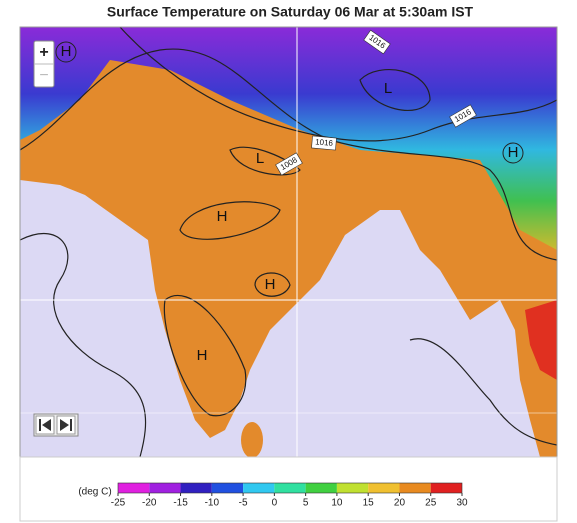 This screenshot has height=523, width=577. I want to click on colorbar-tick-label: 25, so click(431, 503).